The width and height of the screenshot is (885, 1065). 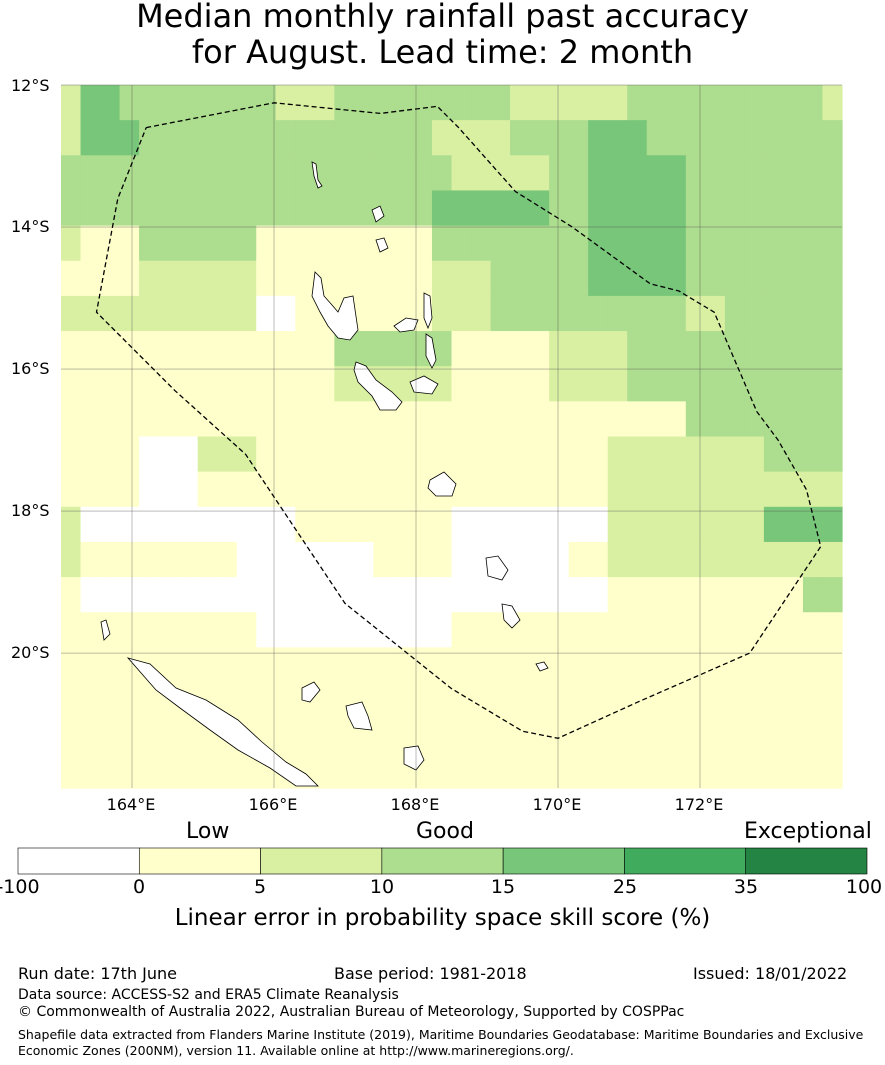 I want to click on base-period: Base period: 1981-2018, so click(x=430, y=973).